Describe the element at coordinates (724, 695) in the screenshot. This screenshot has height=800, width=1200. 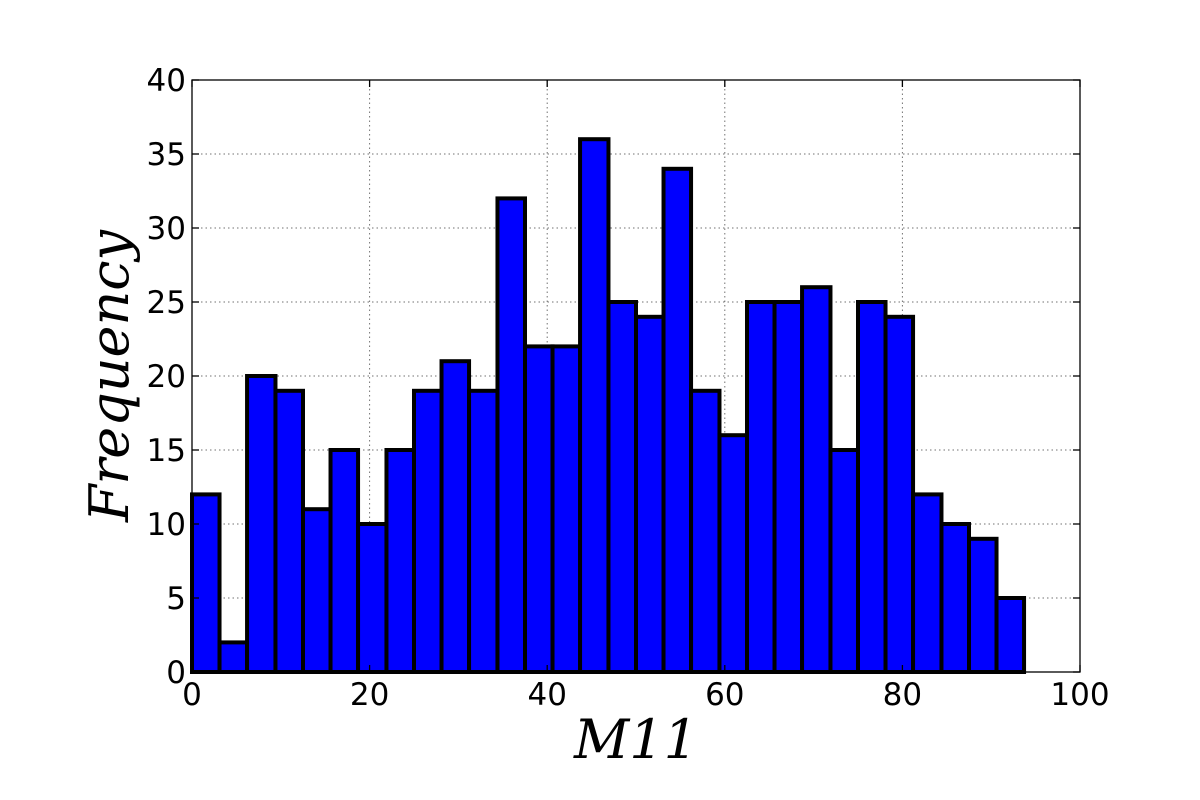
I see `x-tick-label: 60` at that location.